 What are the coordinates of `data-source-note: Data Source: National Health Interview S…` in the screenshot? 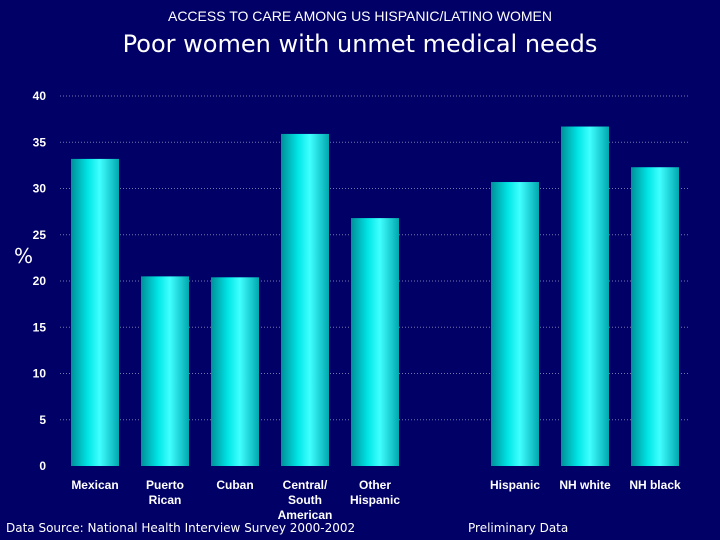 It's located at (181, 528).